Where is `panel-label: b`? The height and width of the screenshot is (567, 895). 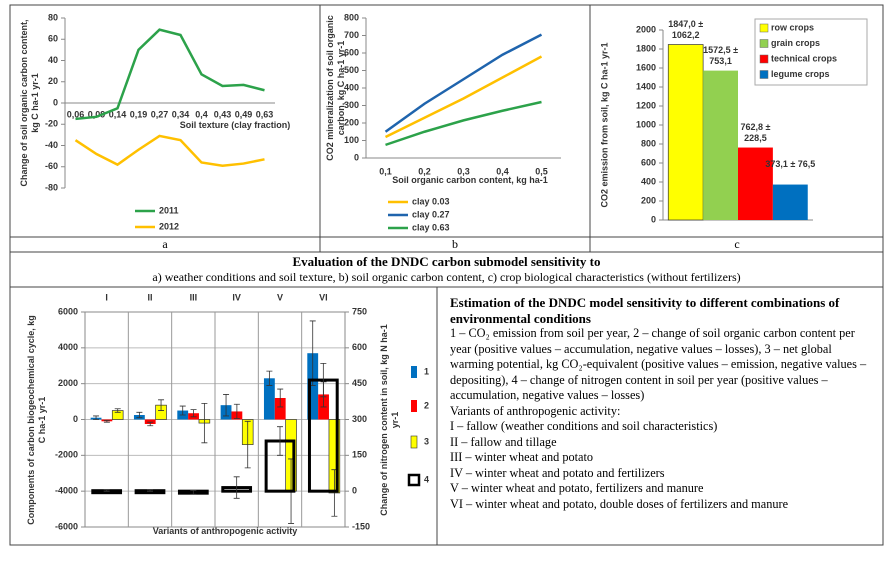
panel-label: b is located at coordinates (455, 244).